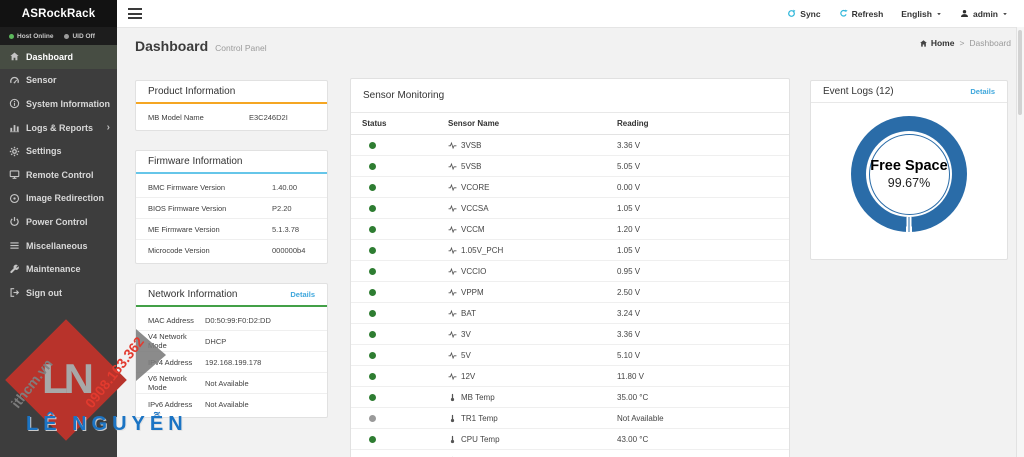  What do you see at coordinates (629, 292) in the screenshot?
I see `sensor-reading: 2.50 V` at bounding box center [629, 292].